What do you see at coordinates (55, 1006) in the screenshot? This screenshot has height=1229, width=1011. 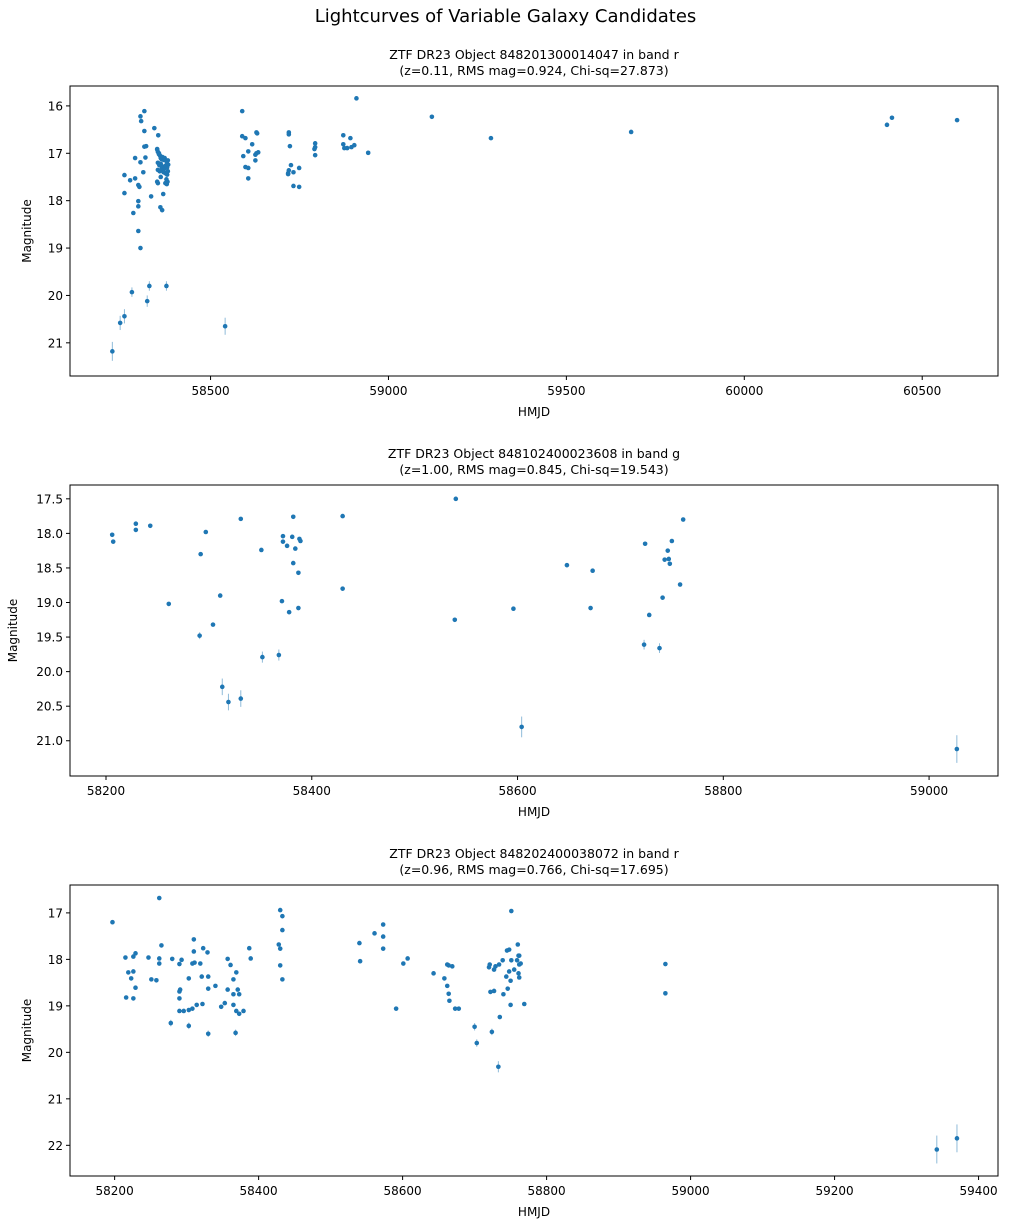 I see `y-tick-label: 19` at bounding box center [55, 1006].